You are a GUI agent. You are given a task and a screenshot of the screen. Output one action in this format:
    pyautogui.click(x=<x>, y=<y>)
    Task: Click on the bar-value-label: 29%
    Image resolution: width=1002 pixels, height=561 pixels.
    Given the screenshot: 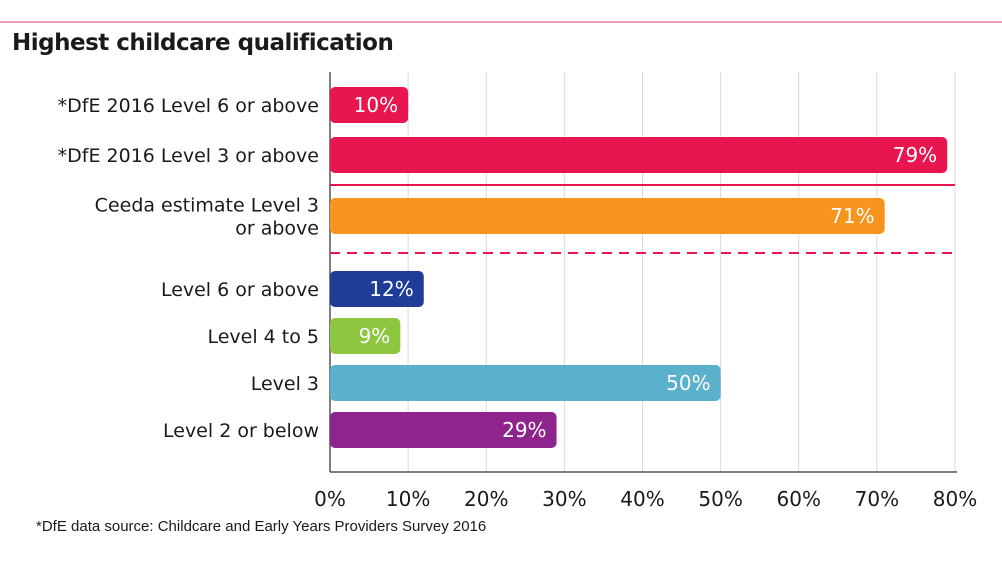 What is the action you would take?
    pyautogui.click(x=524, y=430)
    